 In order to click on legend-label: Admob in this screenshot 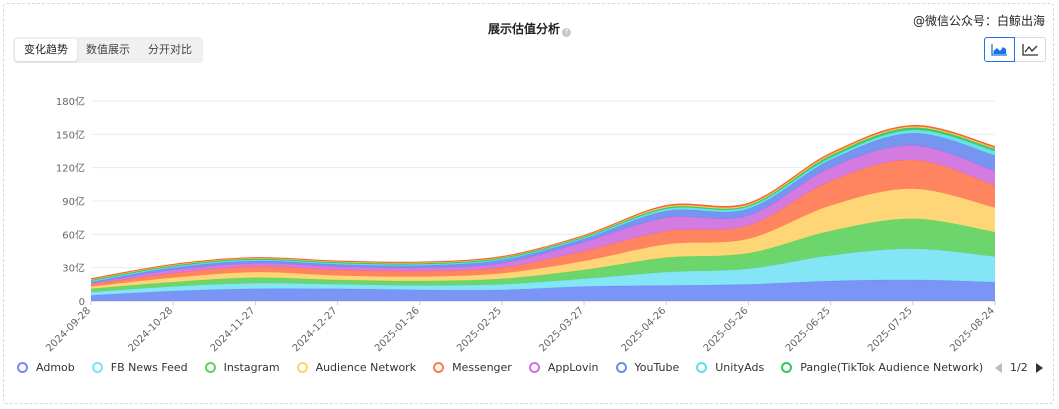, I will do `click(55, 367)`.